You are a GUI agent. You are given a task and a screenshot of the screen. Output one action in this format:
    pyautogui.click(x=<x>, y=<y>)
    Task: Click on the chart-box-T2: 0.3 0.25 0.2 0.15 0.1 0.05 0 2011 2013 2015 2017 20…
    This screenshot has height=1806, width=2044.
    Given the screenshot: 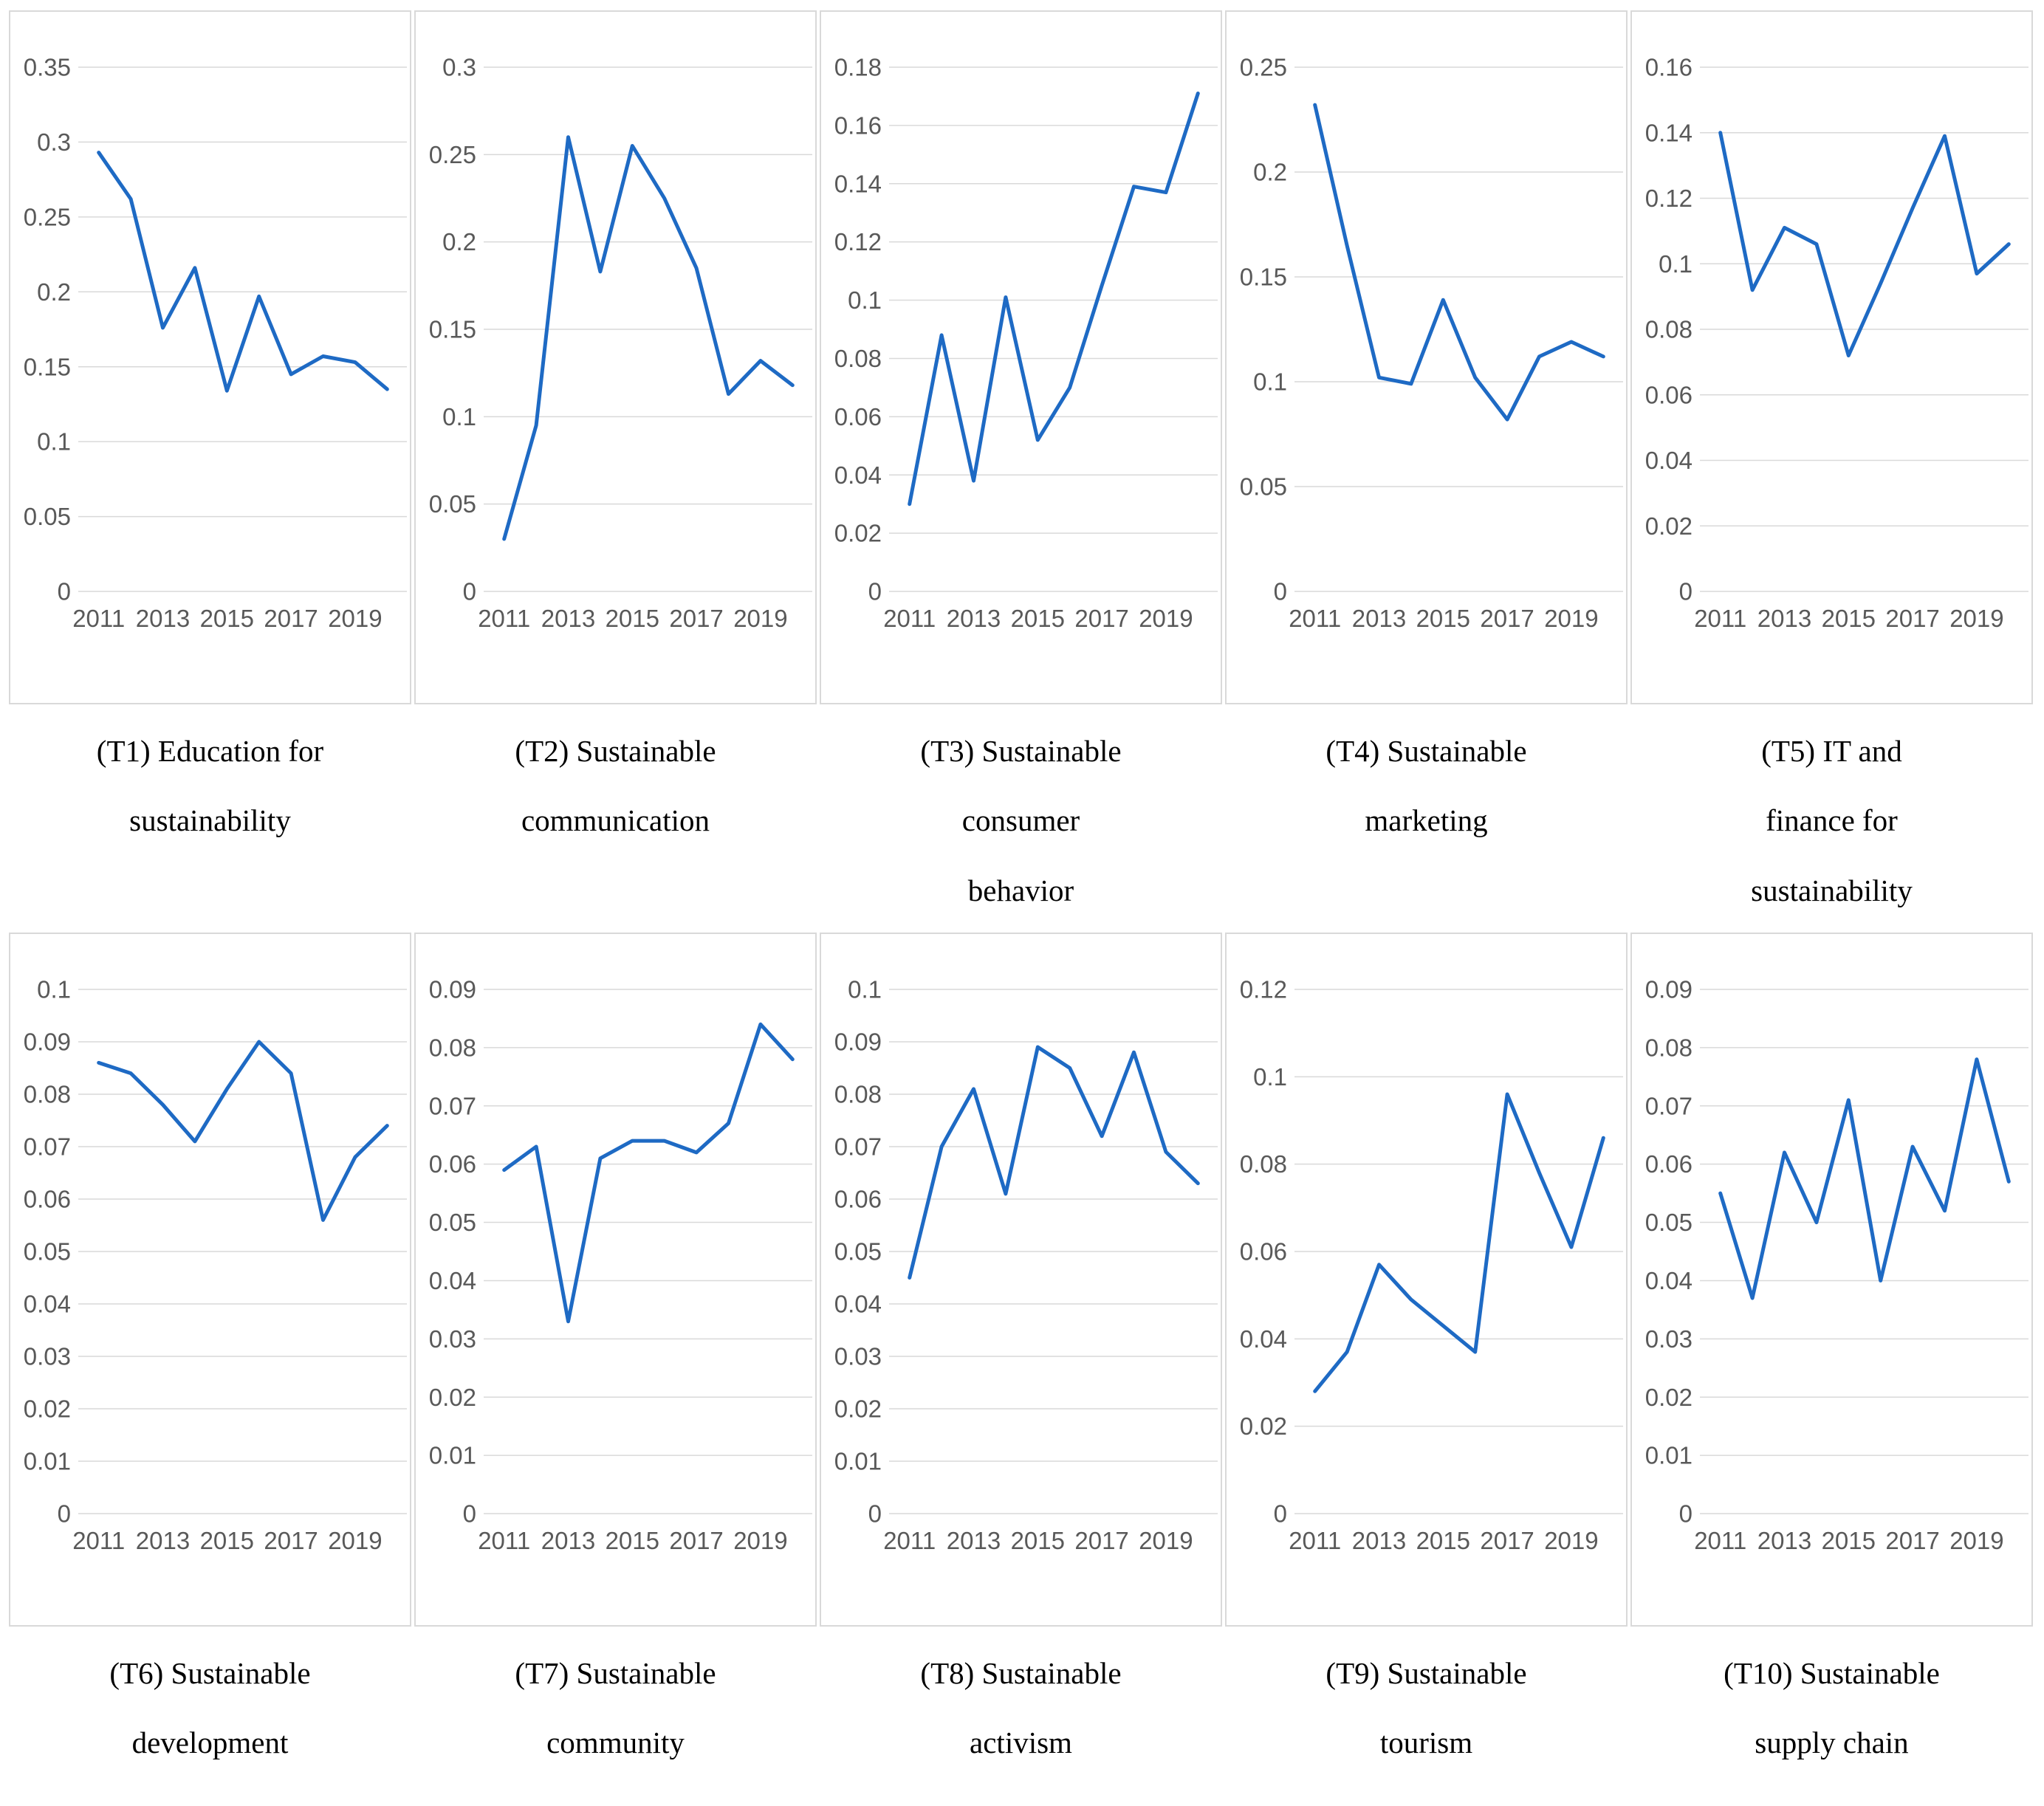 What is the action you would take?
    pyautogui.click(x=615, y=357)
    